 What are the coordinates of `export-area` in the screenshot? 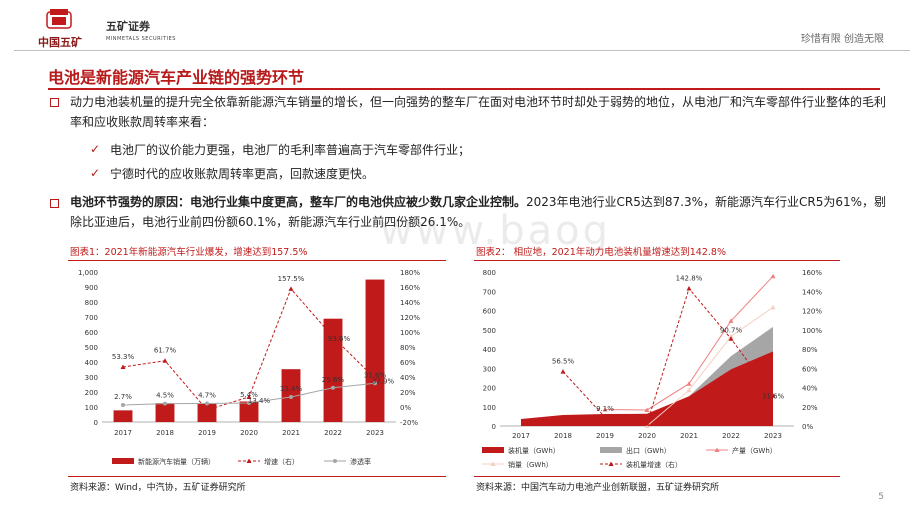 It's located at (647, 373).